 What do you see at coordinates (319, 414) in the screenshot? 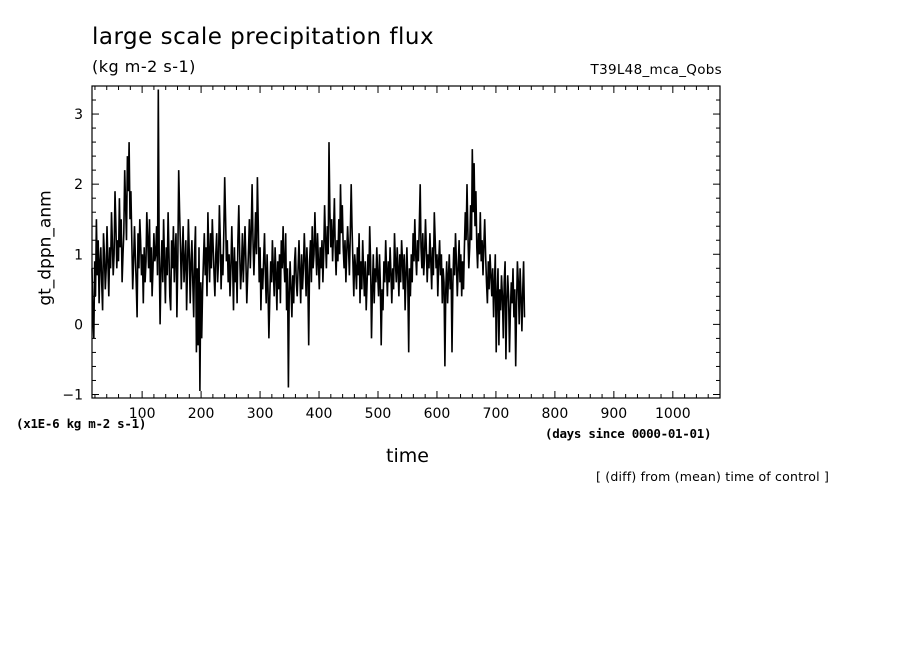
I see `x-tick-label: 400` at bounding box center [319, 414].